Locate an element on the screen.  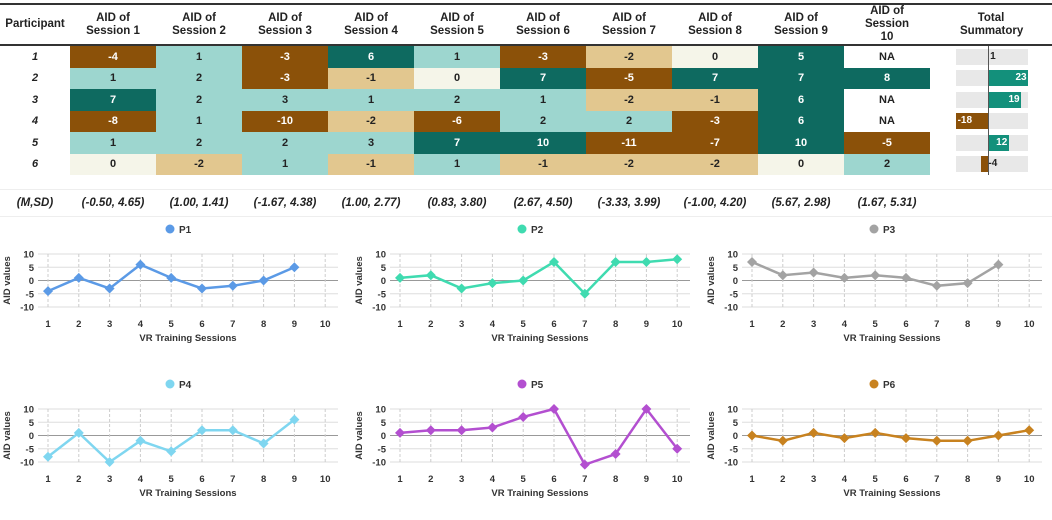
total-bar-track: 12 is located at coordinates (992, 142).